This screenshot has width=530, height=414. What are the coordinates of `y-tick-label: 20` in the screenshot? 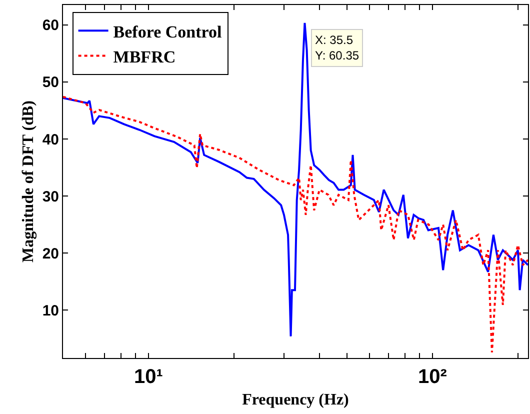 It's located at (50, 253).